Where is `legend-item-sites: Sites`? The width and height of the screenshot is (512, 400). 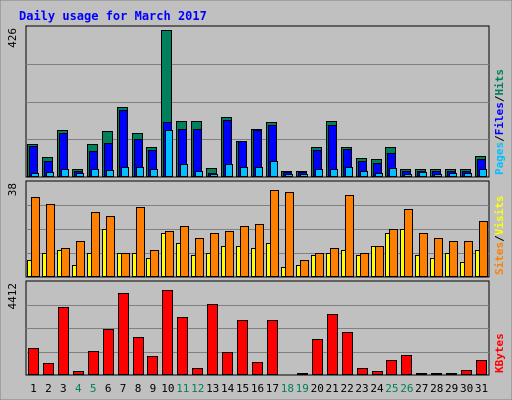
legend-item-sites: Sites is located at coordinates (499, 258).